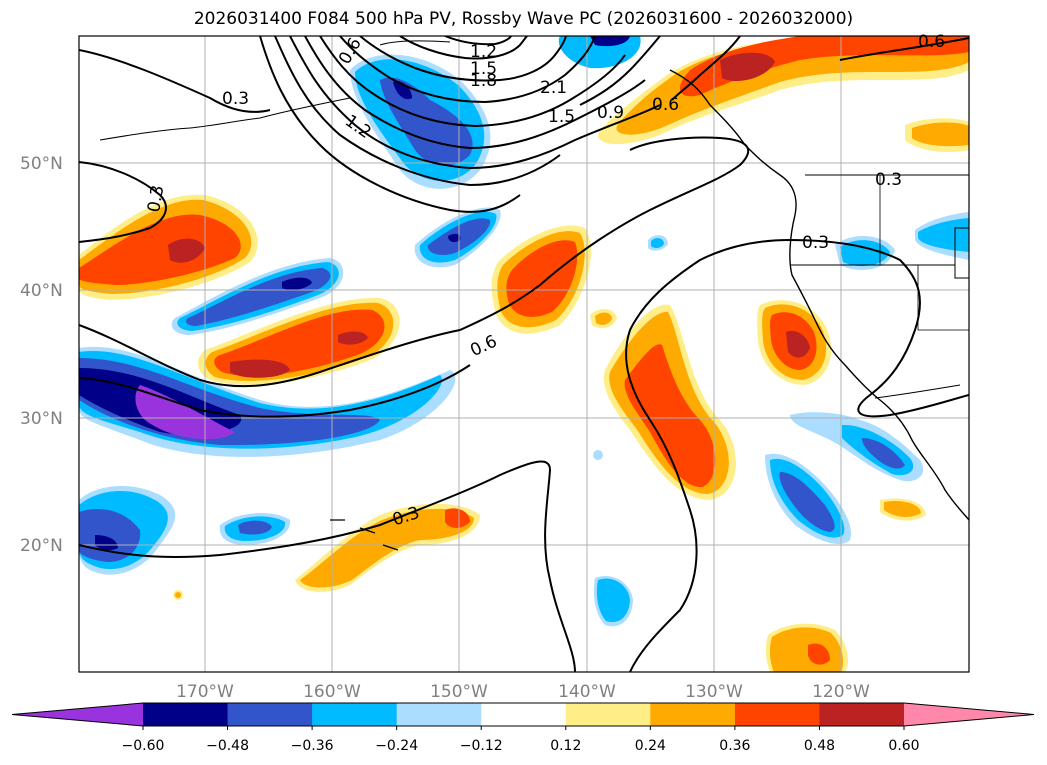  Describe the element at coordinates (41, 419) in the screenshot. I see `lat-label: 30°N` at that location.